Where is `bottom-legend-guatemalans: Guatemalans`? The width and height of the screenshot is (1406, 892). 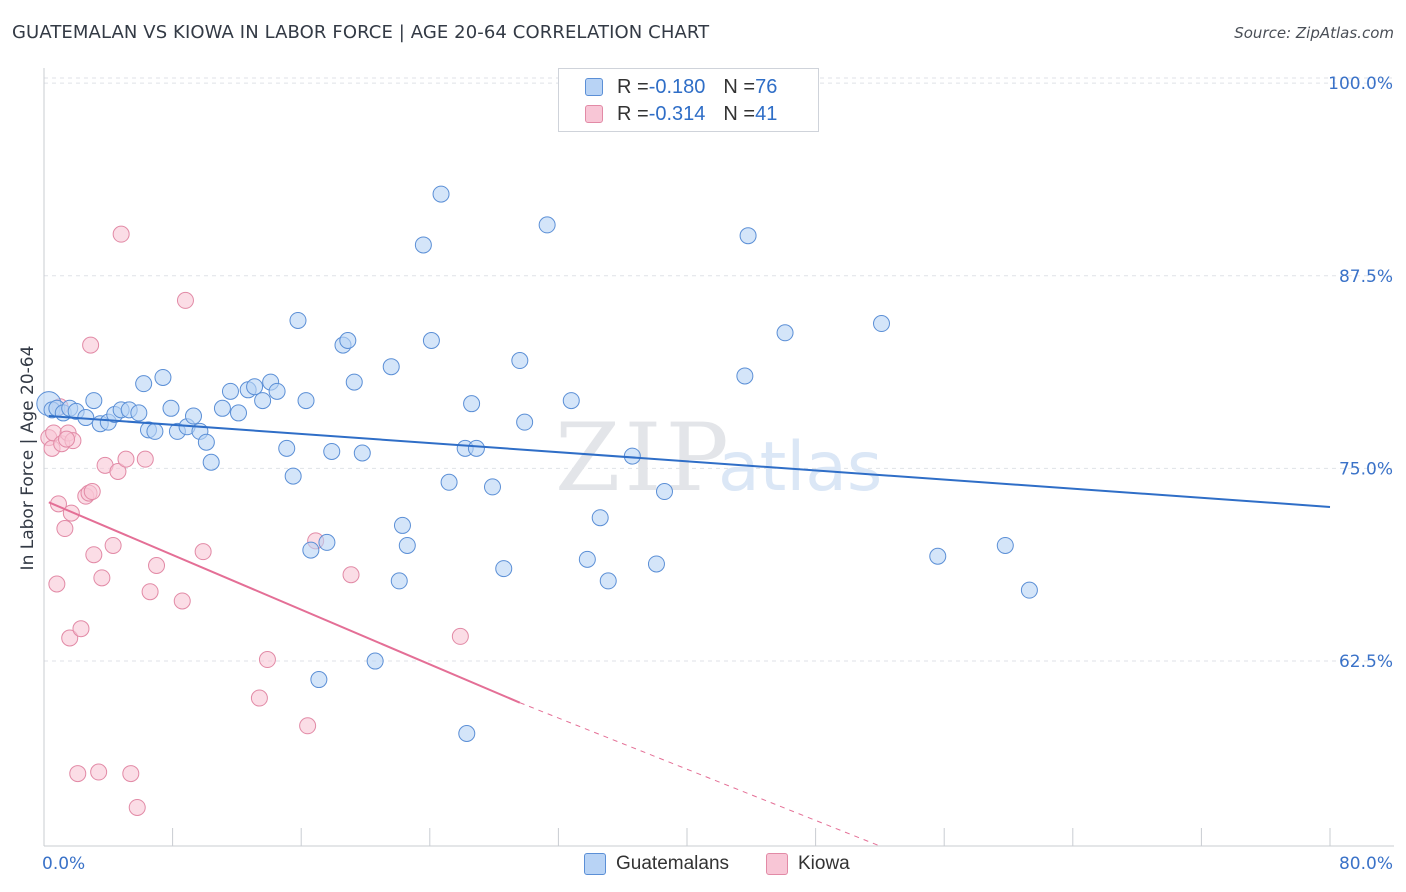 bottom-legend-guatemalans: Guatemalans is located at coordinates (656, 864).